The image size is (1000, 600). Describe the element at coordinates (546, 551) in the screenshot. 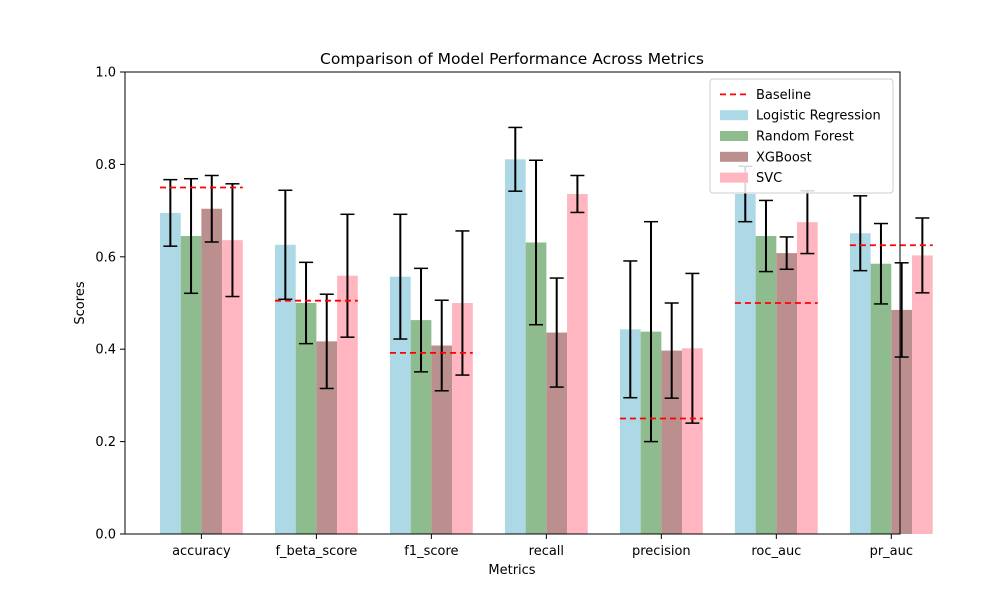

I see `x-tick-label: recall` at that location.